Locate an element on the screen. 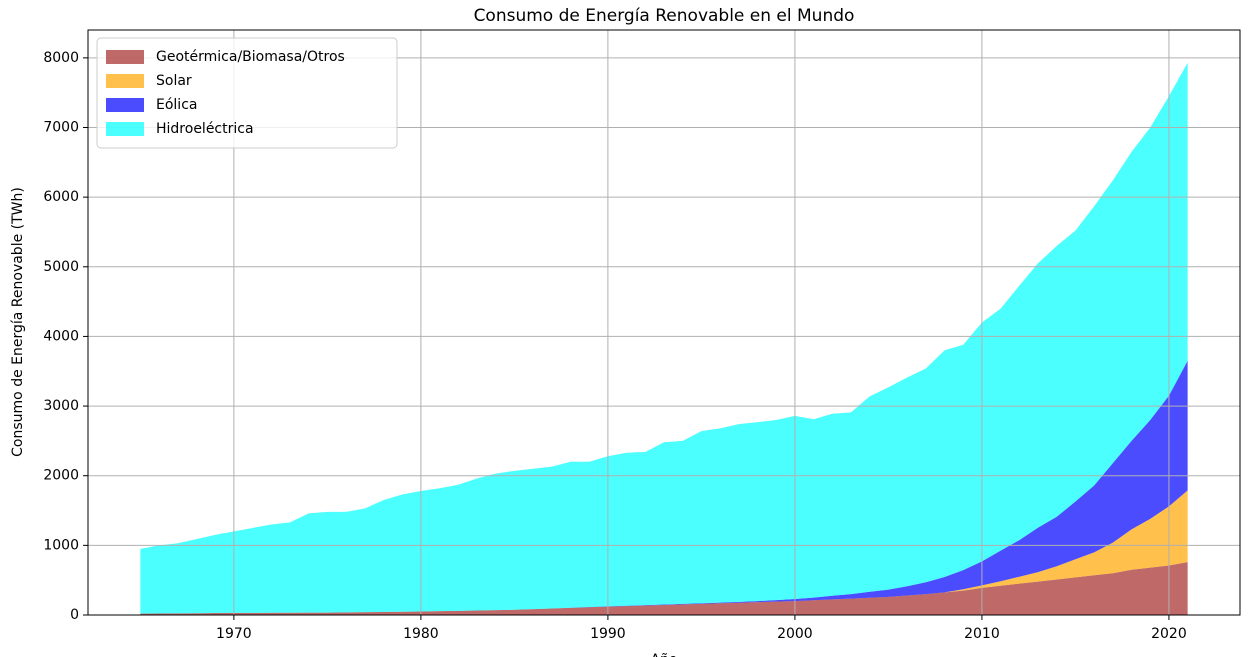  y-axis-label: Consumo de Energía Renovable (TWh) is located at coordinates (18, 322).